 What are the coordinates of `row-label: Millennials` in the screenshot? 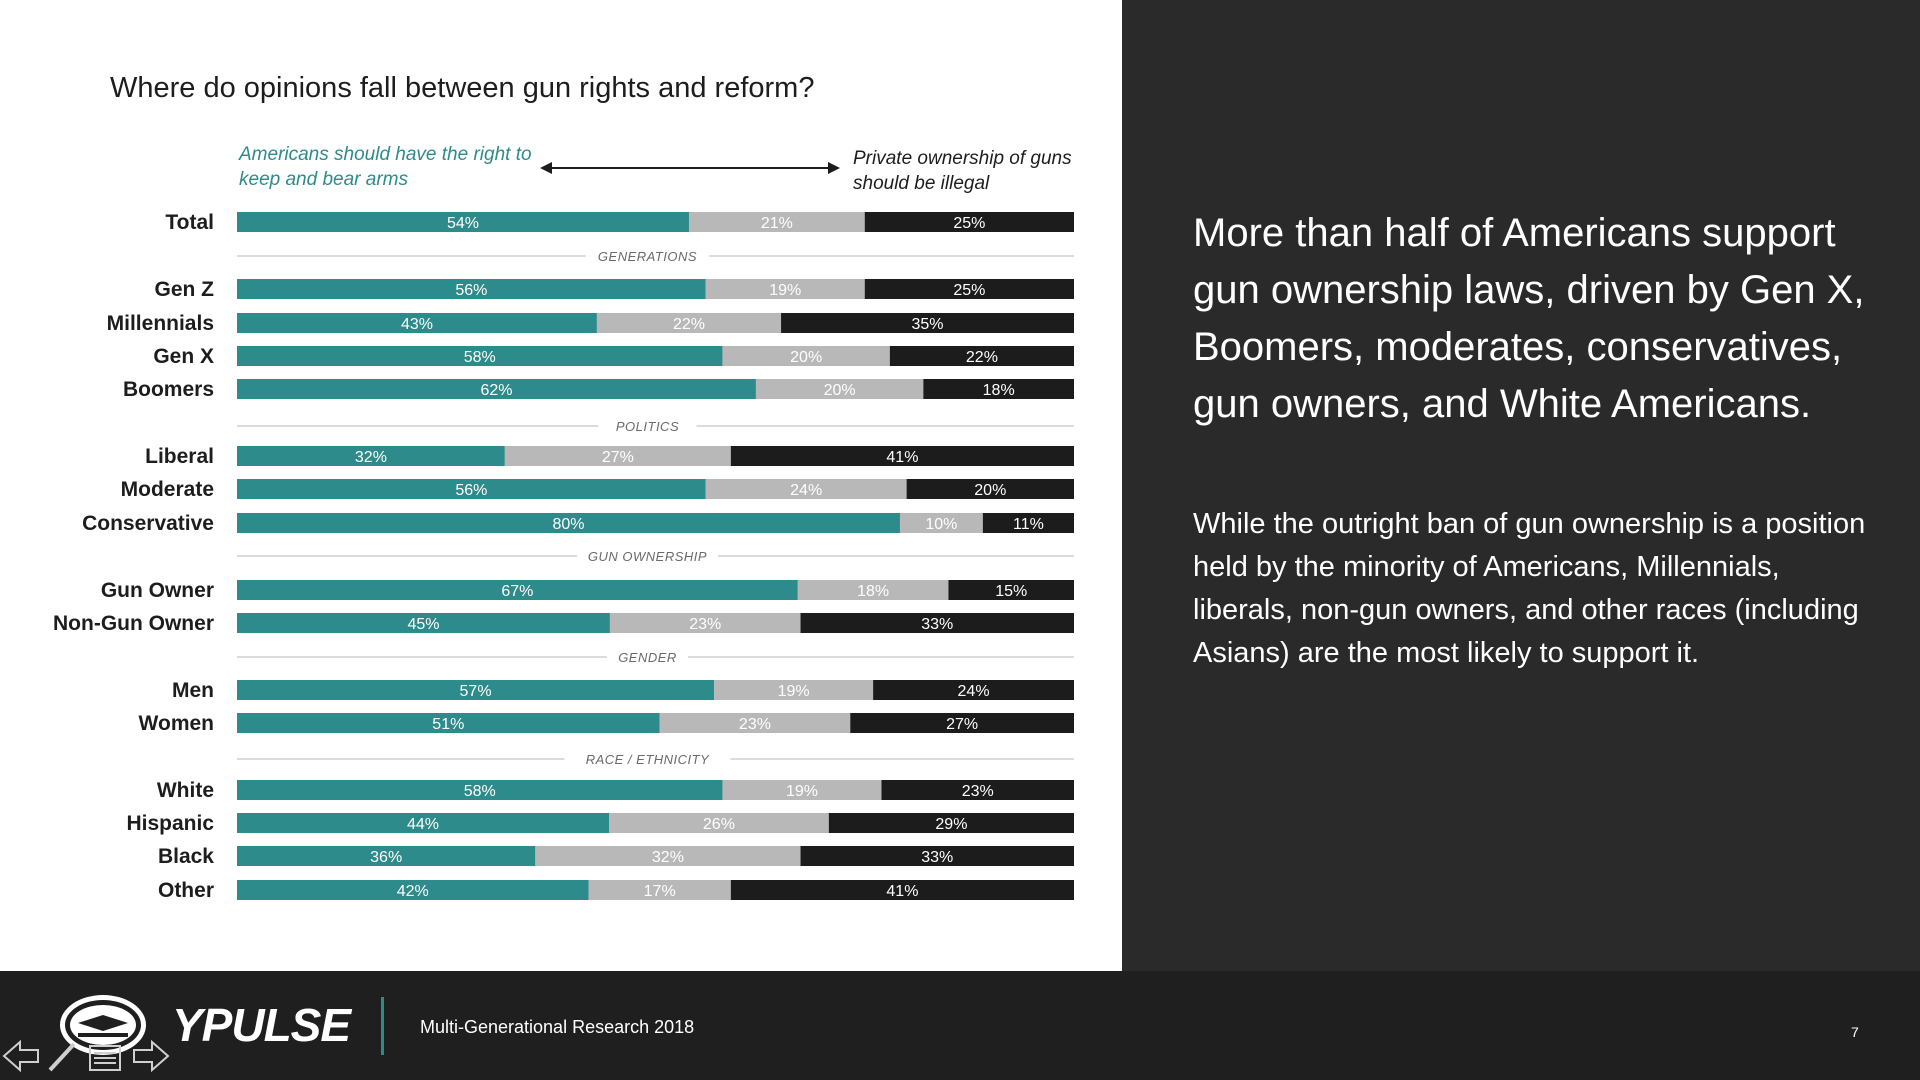 It's located at (160, 323).